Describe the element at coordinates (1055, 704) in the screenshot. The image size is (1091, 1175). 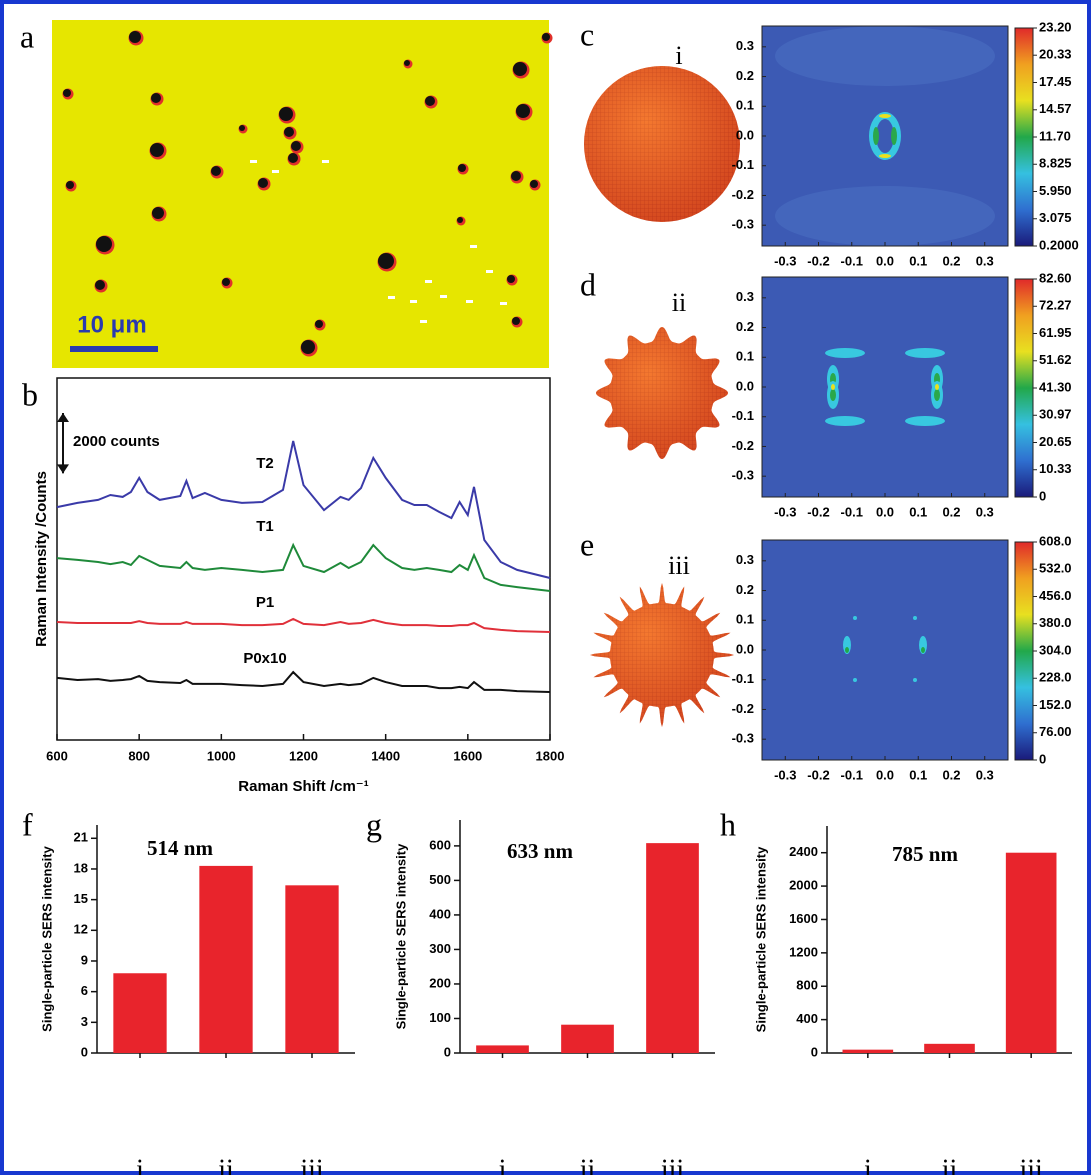
I see `colorbar-label: 152.0` at that location.